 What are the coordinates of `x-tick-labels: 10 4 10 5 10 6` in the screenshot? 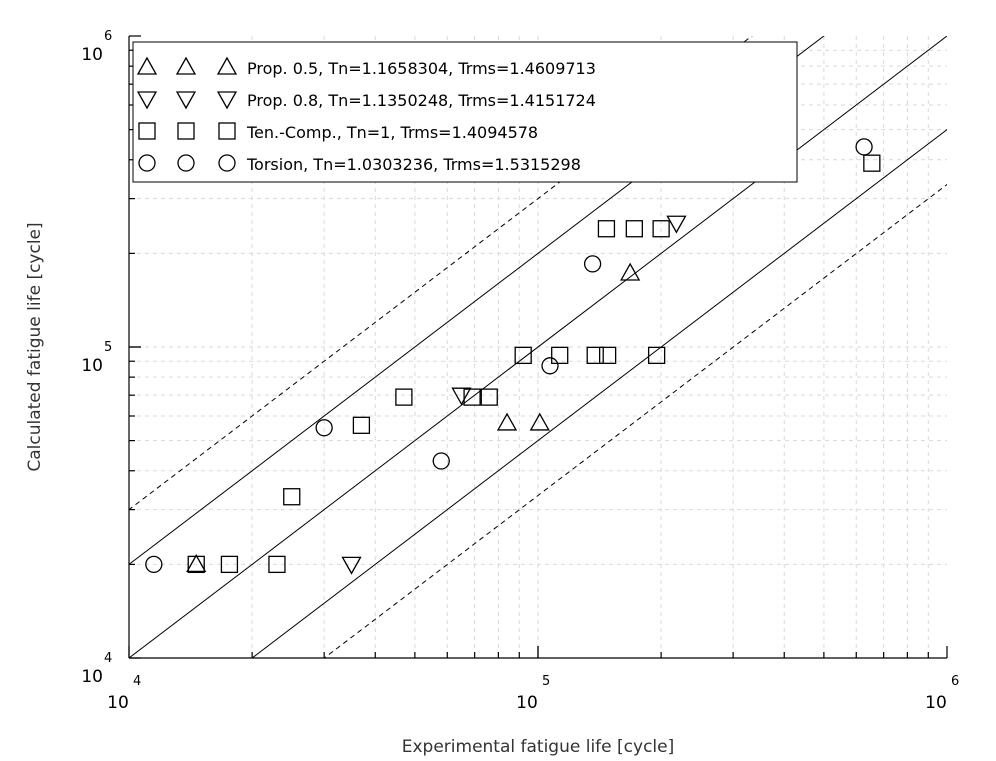 It's located at (533, 693).